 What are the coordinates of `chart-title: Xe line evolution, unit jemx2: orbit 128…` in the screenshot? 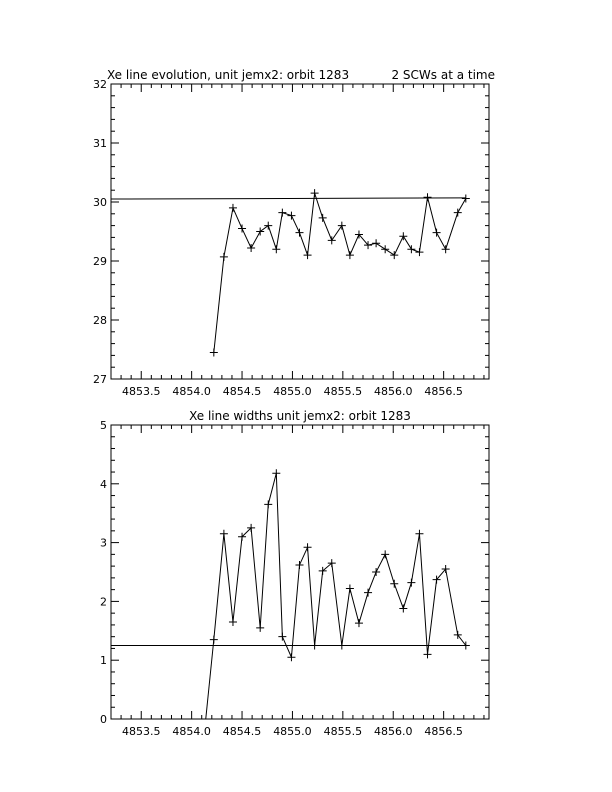 It's located at (228, 75).